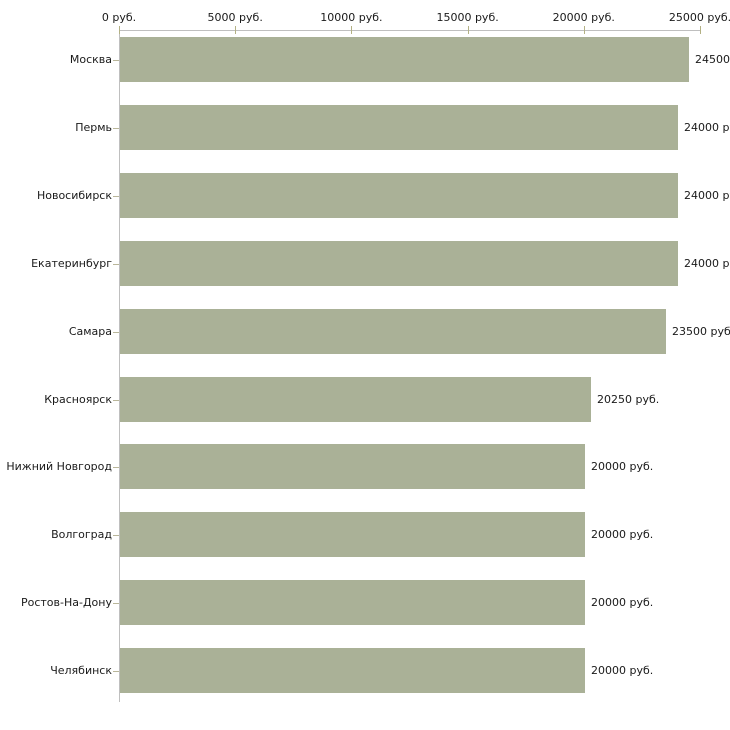  I want to click on value-label: 24500 руб., so click(712, 59).